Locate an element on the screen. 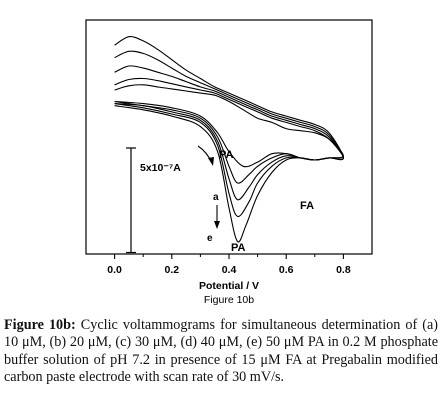 This screenshot has width=443, height=419. x-tick-label: 0.8 is located at coordinates (343, 270).